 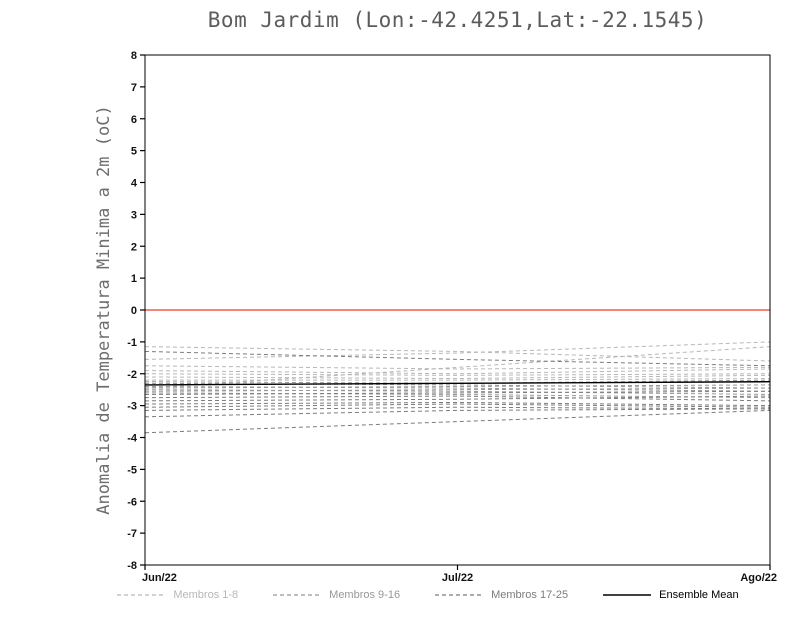 What do you see at coordinates (132, 375) in the screenshot?
I see `y-tick-label: -2` at bounding box center [132, 375].